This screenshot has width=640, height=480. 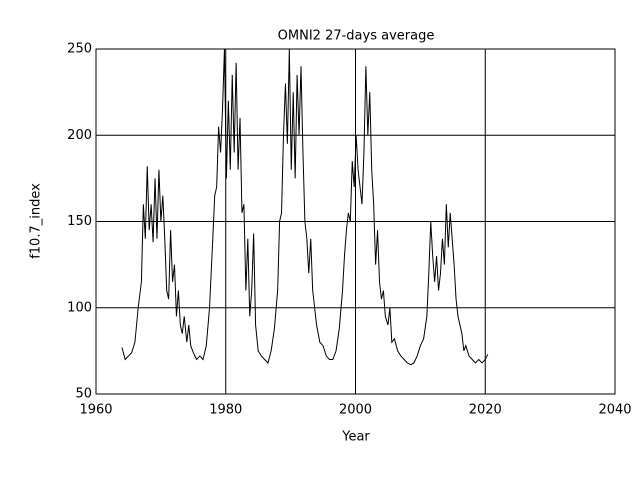 What do you see at coordinates (356, 36) in the screenshot?
I see `chart-title: OMNI2 27-days average` at bounding box center [356, 36].